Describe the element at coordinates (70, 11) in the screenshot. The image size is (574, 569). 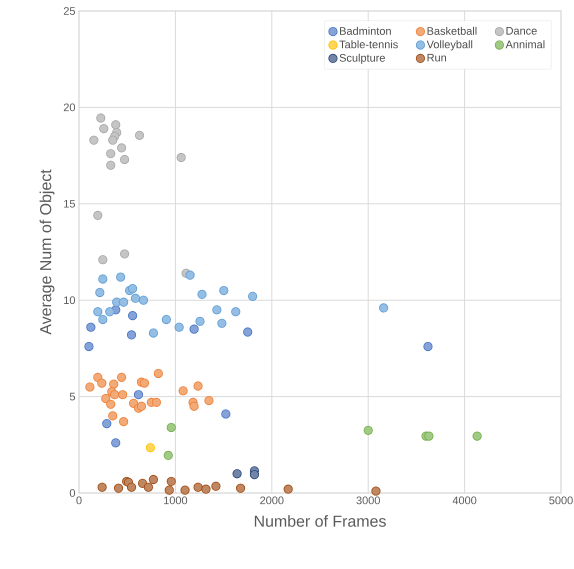
I see `y-tick-label: 25` at that location.